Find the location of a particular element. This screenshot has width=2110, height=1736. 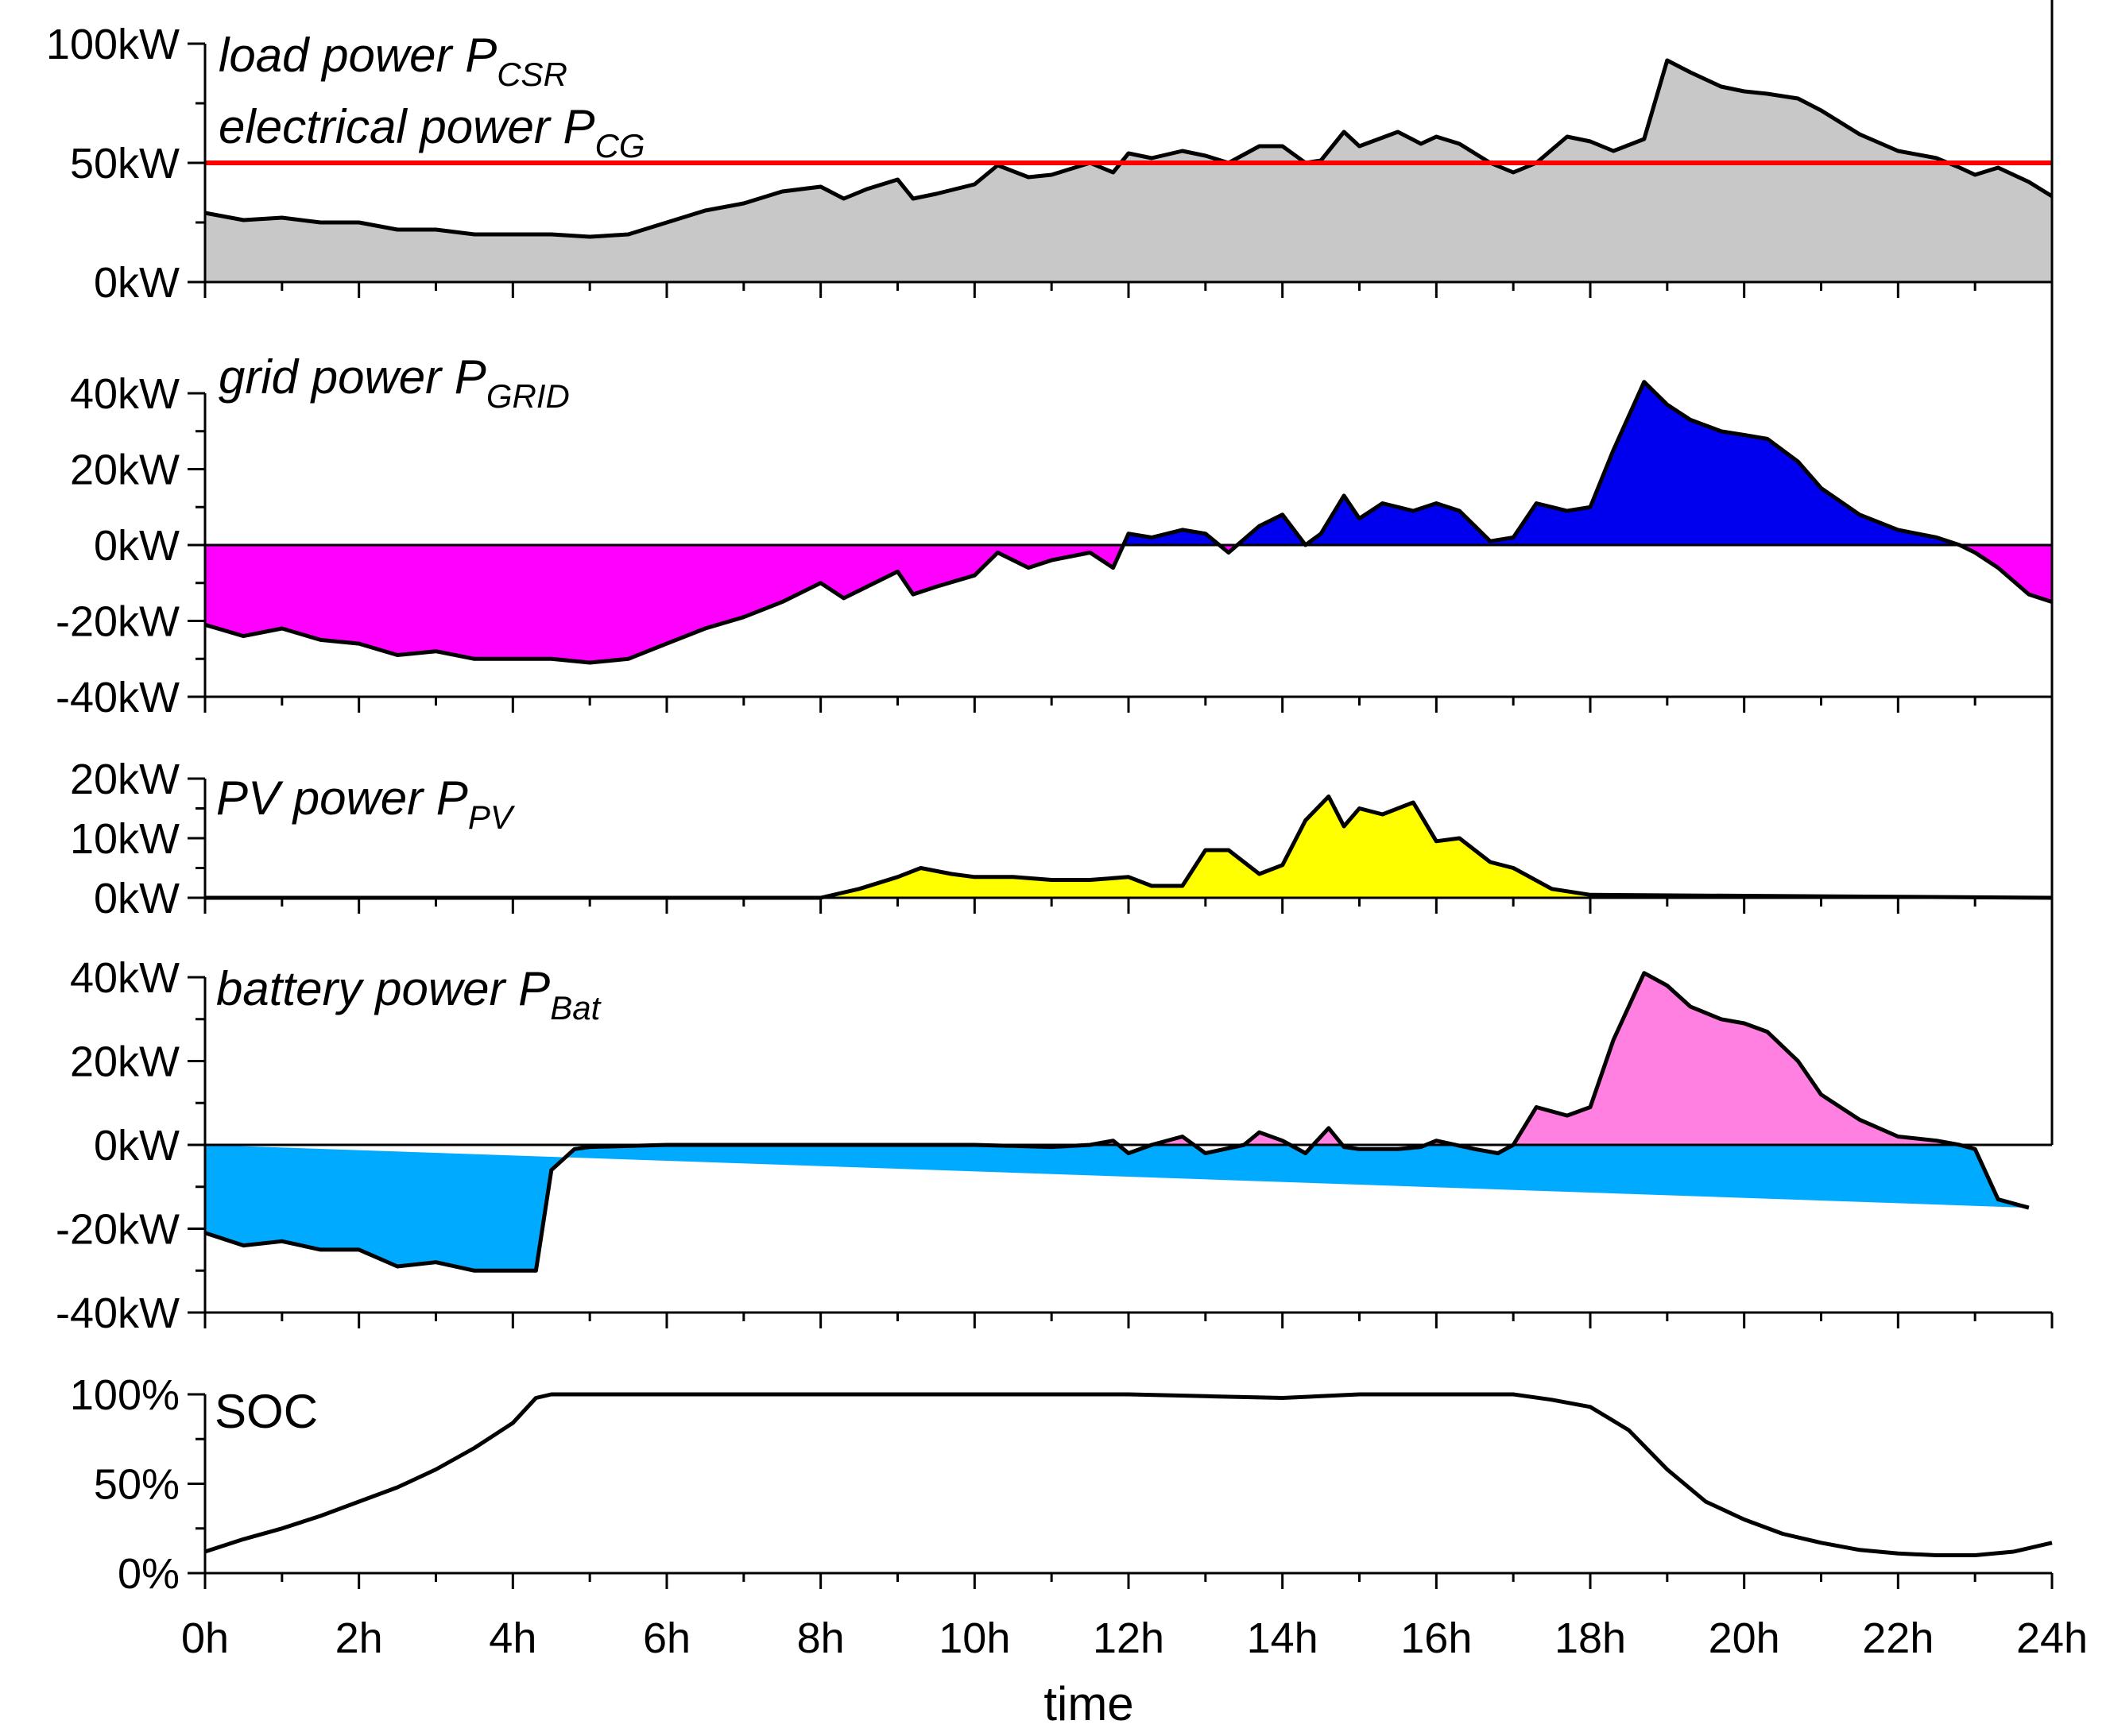

soc-panel-label: SOC is located at coordinates (266, 1411).